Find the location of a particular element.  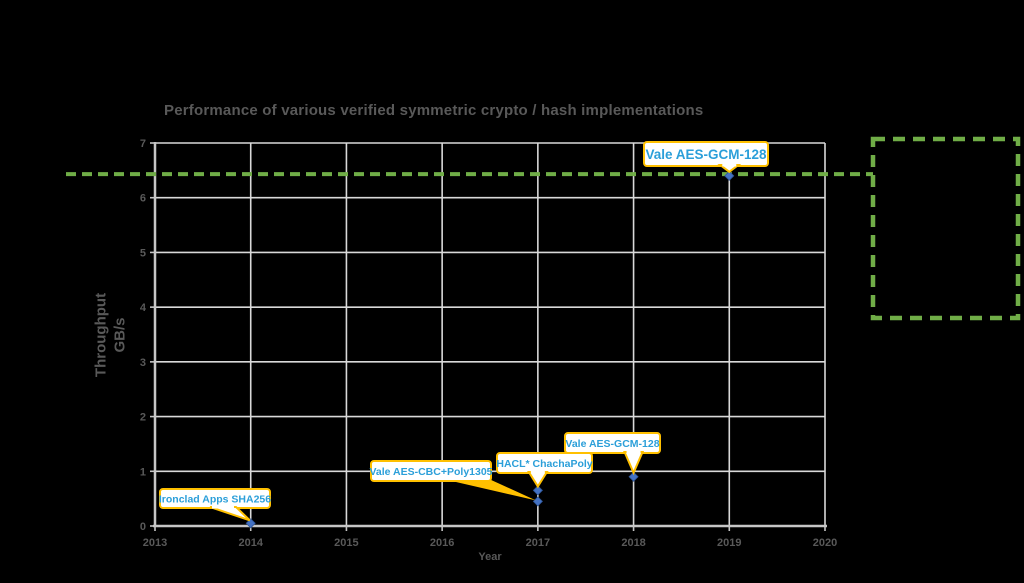

callout-label: Vale AES-CBC+Poly1305 is located at coordinates (452, 480).